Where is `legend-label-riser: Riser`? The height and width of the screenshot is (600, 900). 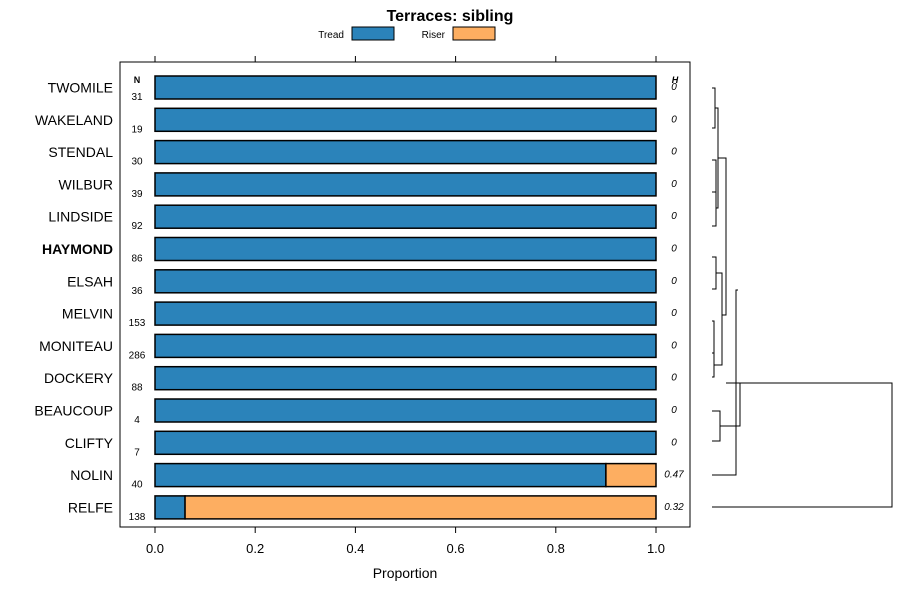 legend-label-riser: Riser is located at coordinates (434, 35).